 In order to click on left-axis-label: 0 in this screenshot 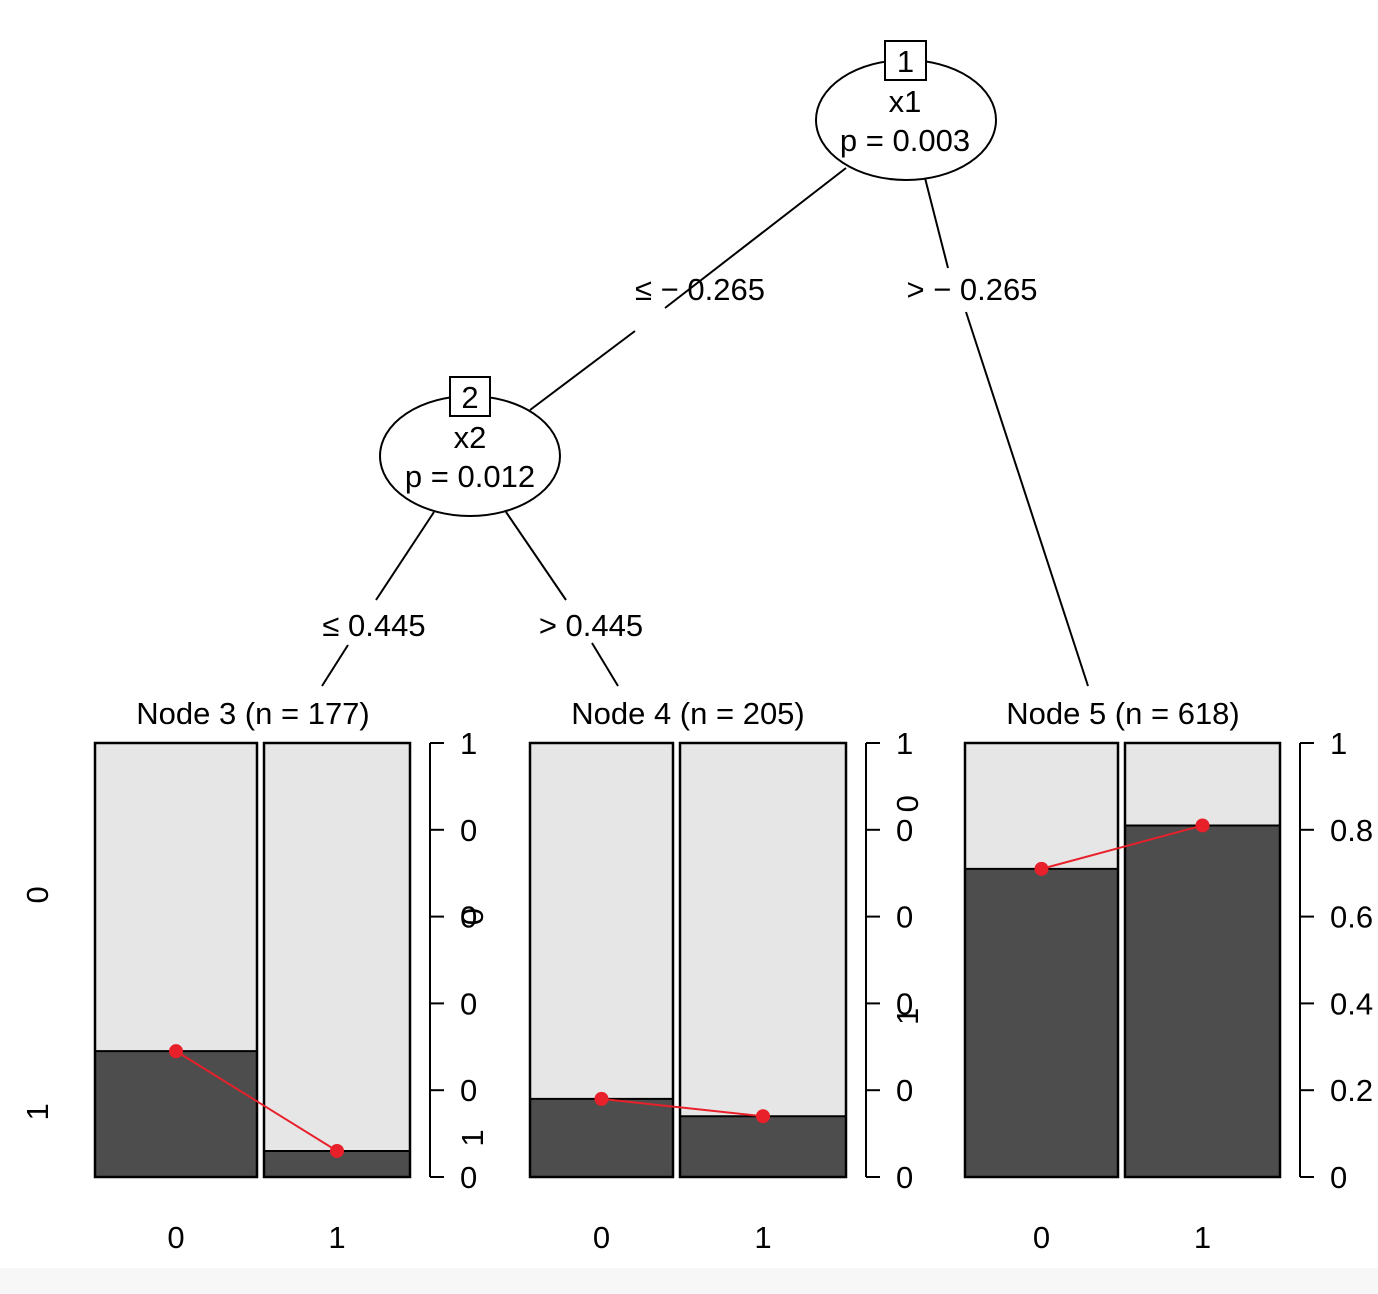, I will do `click(37, 894)`.